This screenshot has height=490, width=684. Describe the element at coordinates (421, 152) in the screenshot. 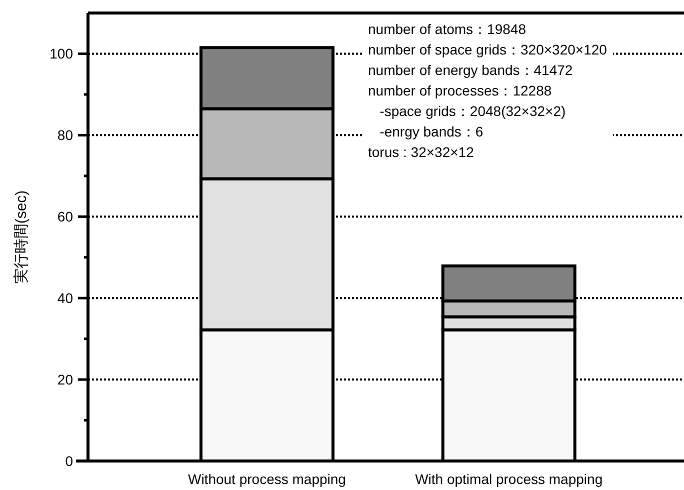

I see `annotation: torus : 32×32×12` at that location.